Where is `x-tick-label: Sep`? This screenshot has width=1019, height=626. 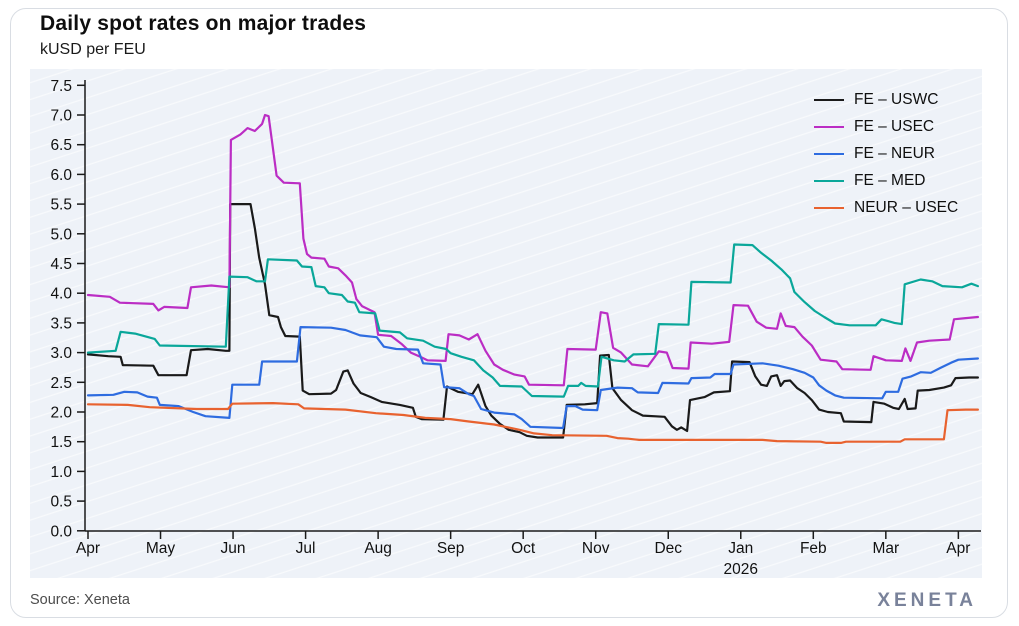
x-tick-label: Sep is located at coordinates (451, 548).